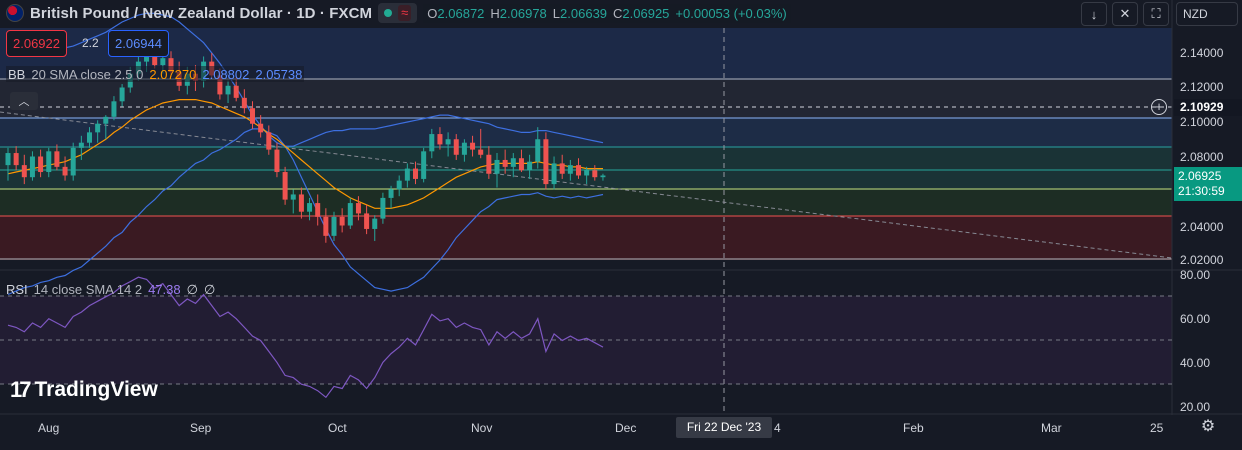  What do you see at coordinates (586, 99) in the screenshot?
I see `zone-grey` at bounding box center [586, 99].